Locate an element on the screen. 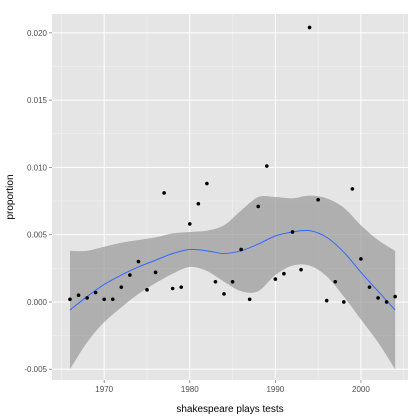 The height and width of the screenshot is (420, 420). x-axis-ticks: 1970 1980 1990 2000 is located at coordinates (232, 387).